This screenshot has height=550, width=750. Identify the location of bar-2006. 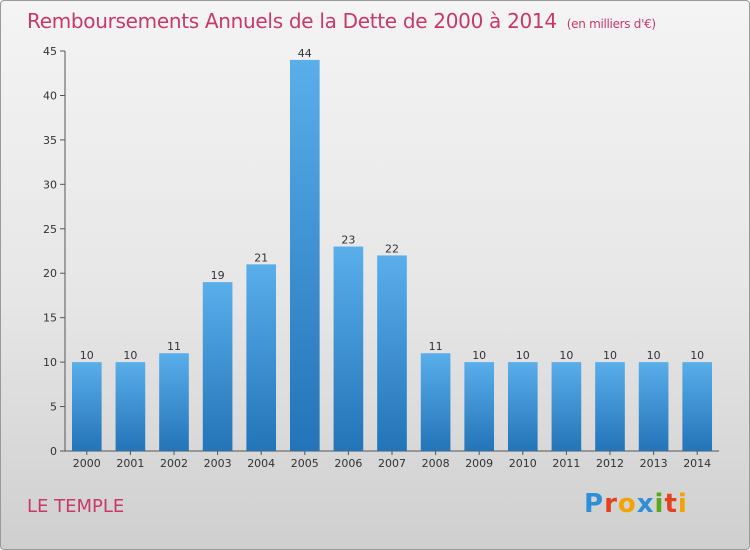
(348, 348).